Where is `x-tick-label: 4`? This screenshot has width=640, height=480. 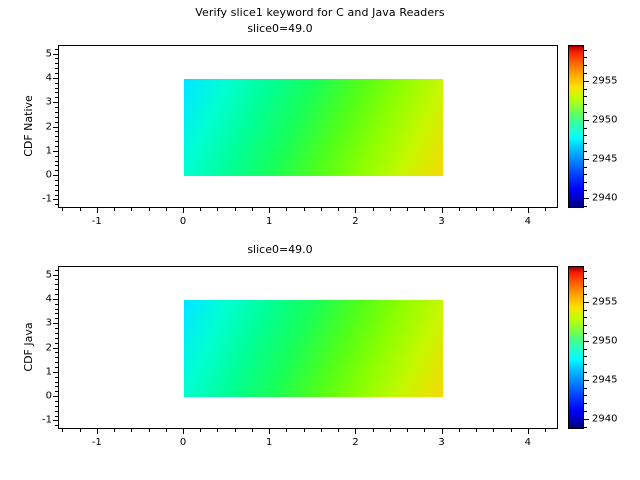
x-tick-label: 4 is located at coordinates (527, 442).